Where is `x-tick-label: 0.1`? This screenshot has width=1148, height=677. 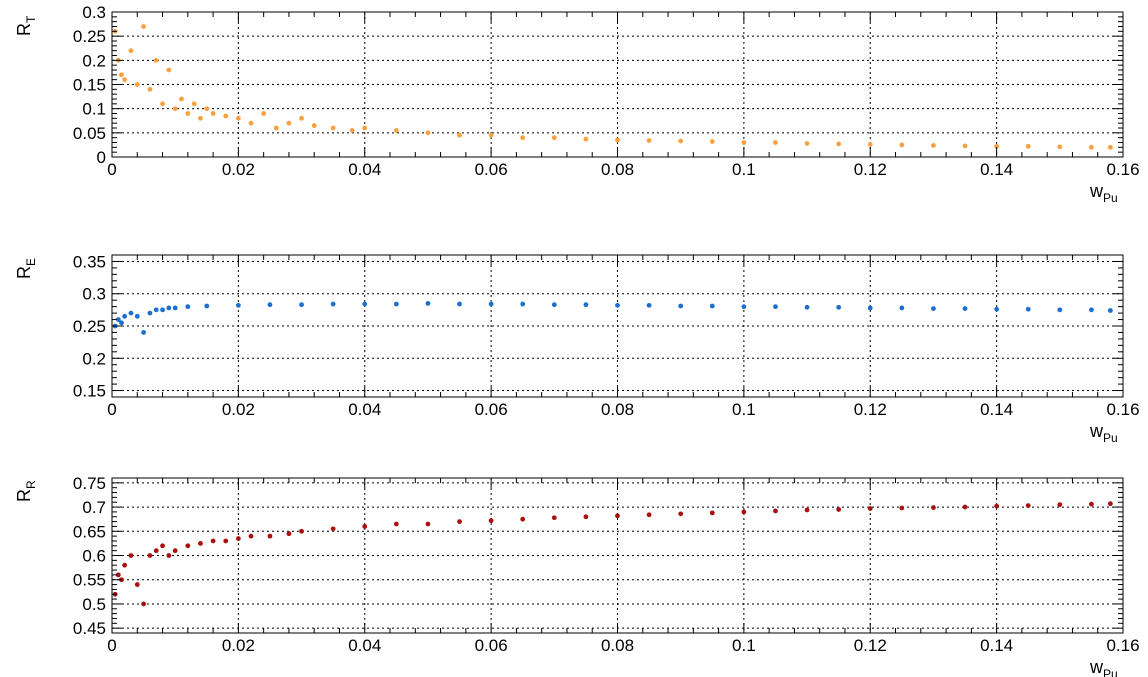 x-tick-label: 0.1 is located at coordinates (744, 169).